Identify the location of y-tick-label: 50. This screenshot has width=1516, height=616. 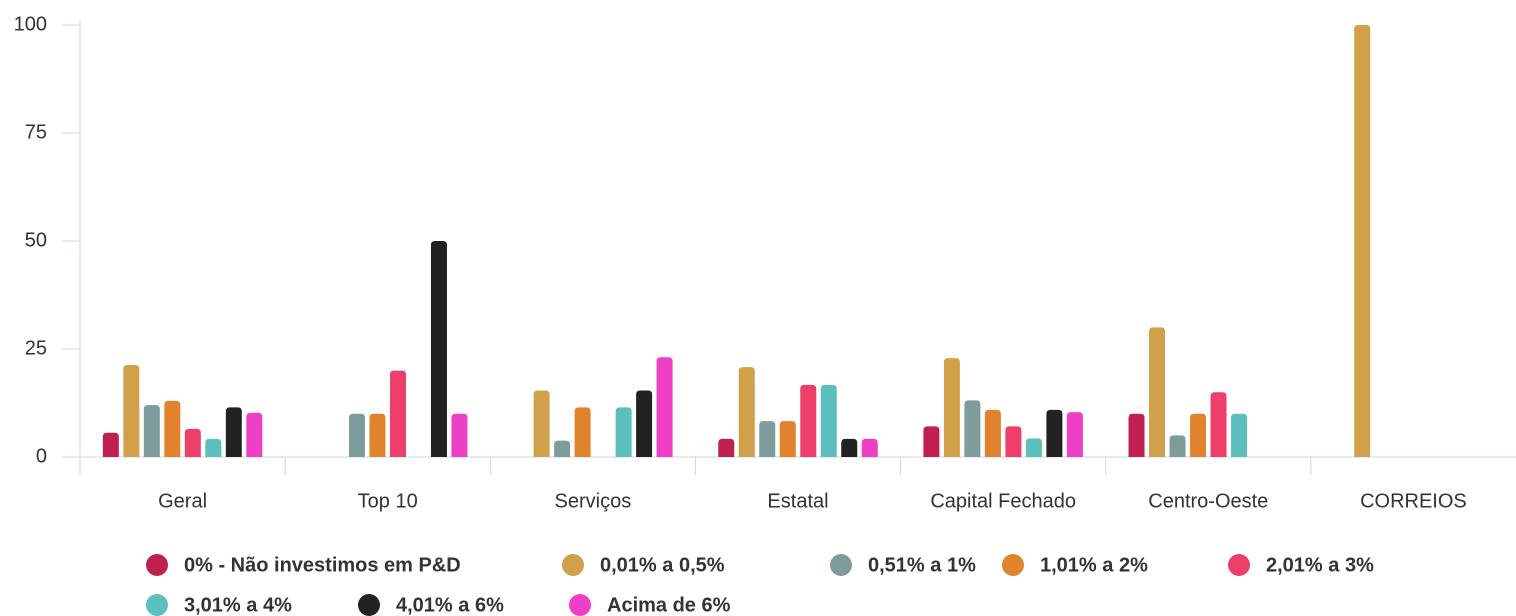
(36, 240).